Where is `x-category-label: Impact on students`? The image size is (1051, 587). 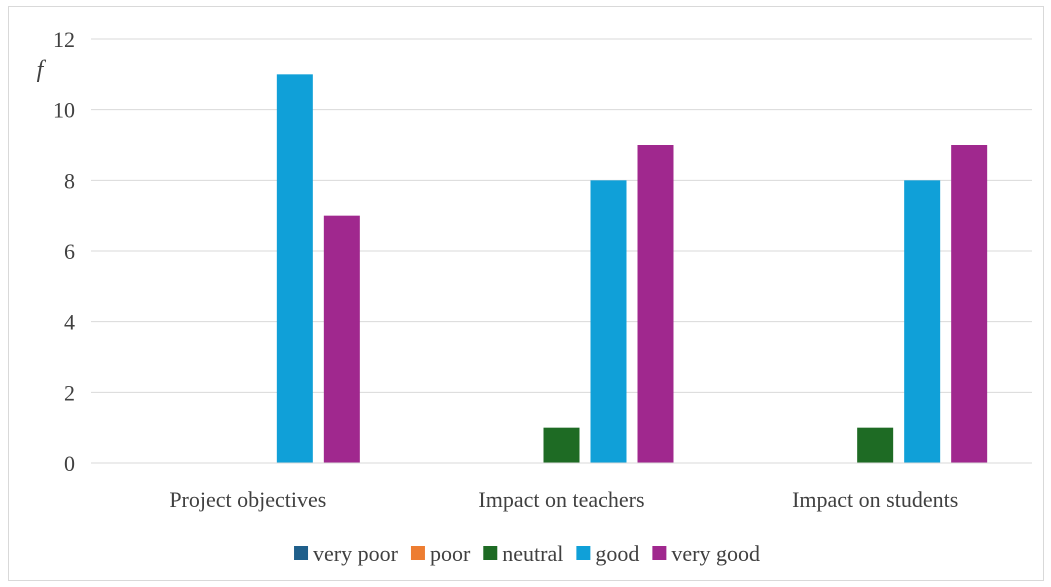
x-category-label: Impact on students is located at coordinates (875, 499).